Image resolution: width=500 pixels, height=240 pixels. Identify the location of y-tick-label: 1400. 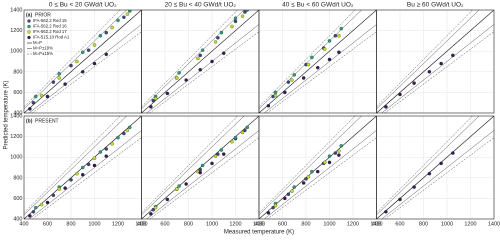
(16, 116).